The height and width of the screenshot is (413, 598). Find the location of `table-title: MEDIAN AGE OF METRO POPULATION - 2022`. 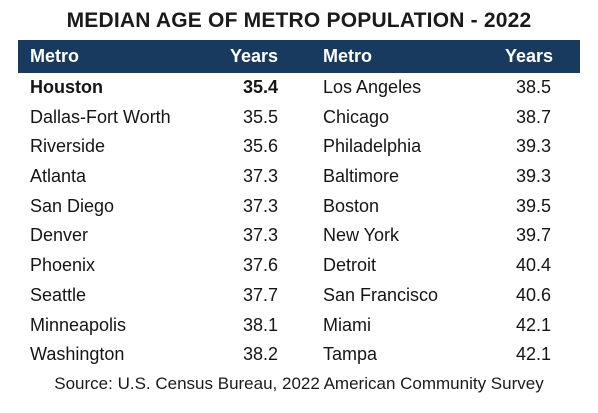

table-title: MEDIAN AGE OF METRO POPULATION - 2022 is located at coordinates (299, 20).